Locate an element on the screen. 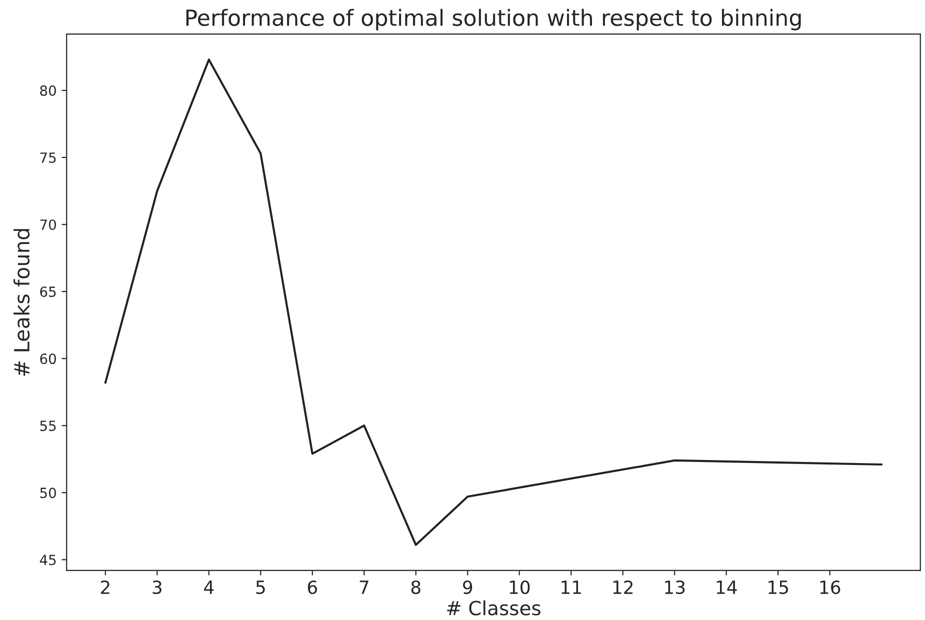 This screenshot has width=925, height=620. x-tick-label: 16 is located at coordinates (830, 587).